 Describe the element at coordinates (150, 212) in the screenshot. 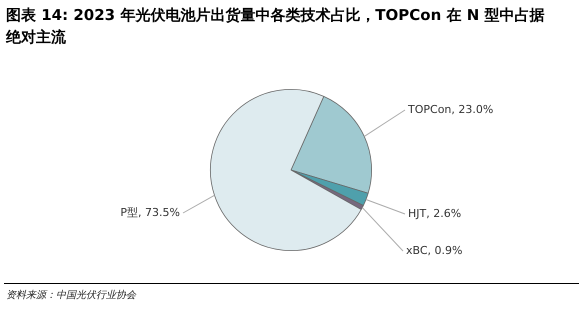

I see `slice-label: P型, 73.5%` at that location.